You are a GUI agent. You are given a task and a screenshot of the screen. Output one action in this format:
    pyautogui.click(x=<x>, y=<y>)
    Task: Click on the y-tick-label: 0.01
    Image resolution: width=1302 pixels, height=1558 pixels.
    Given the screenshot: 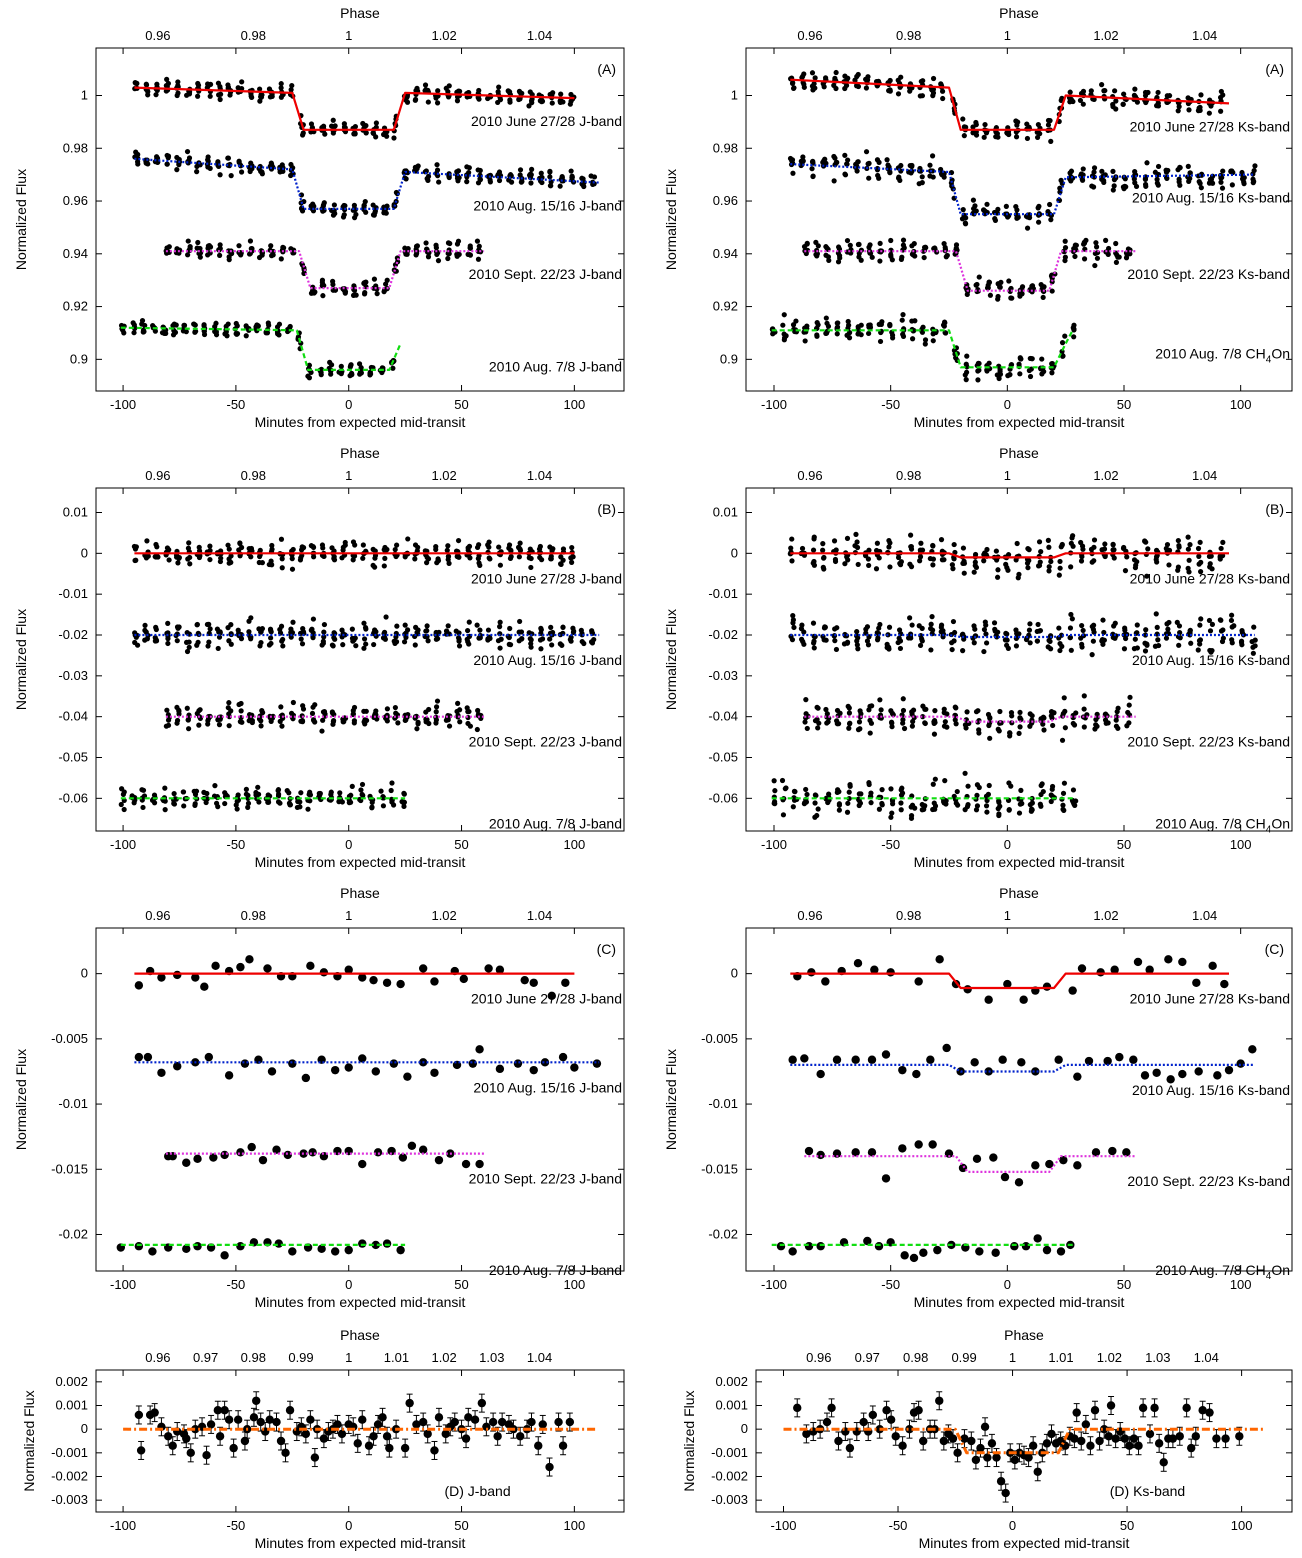 What is the action you would take?
    pyautogui.click(x=725, y=512)
    